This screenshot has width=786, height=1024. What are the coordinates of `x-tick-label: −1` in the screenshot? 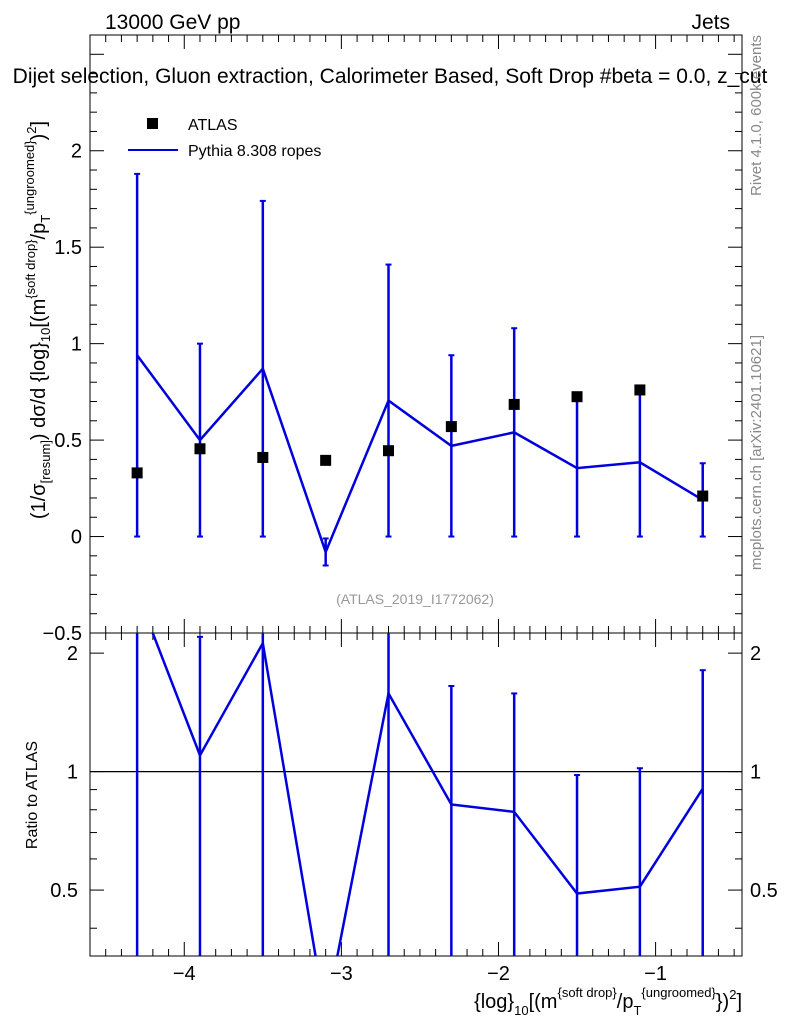 It's located at (655, 974).